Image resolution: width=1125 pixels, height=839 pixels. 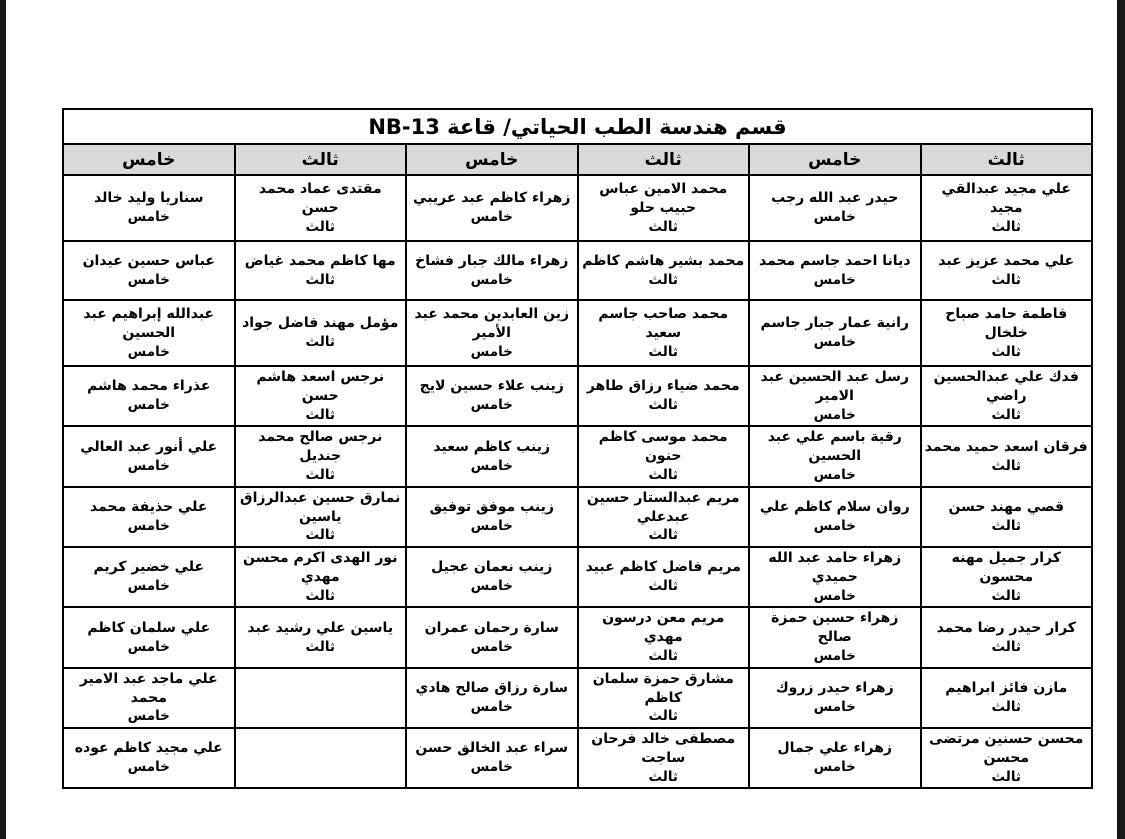 I want to click on student-name: زهراء حامد عبد الله حميدي, so click(x=835, y=567).